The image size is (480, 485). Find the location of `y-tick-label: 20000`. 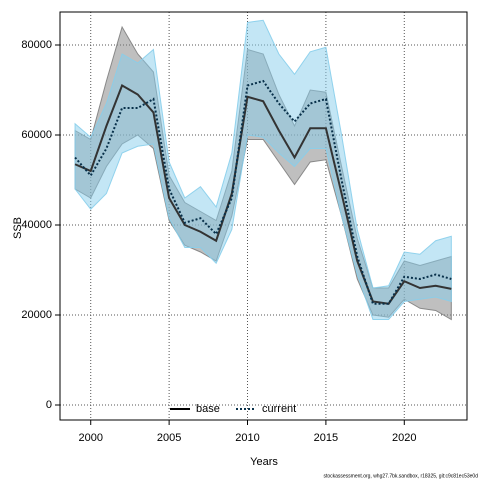

y-tick-label: 20000 is located at coordinates (36, 315).